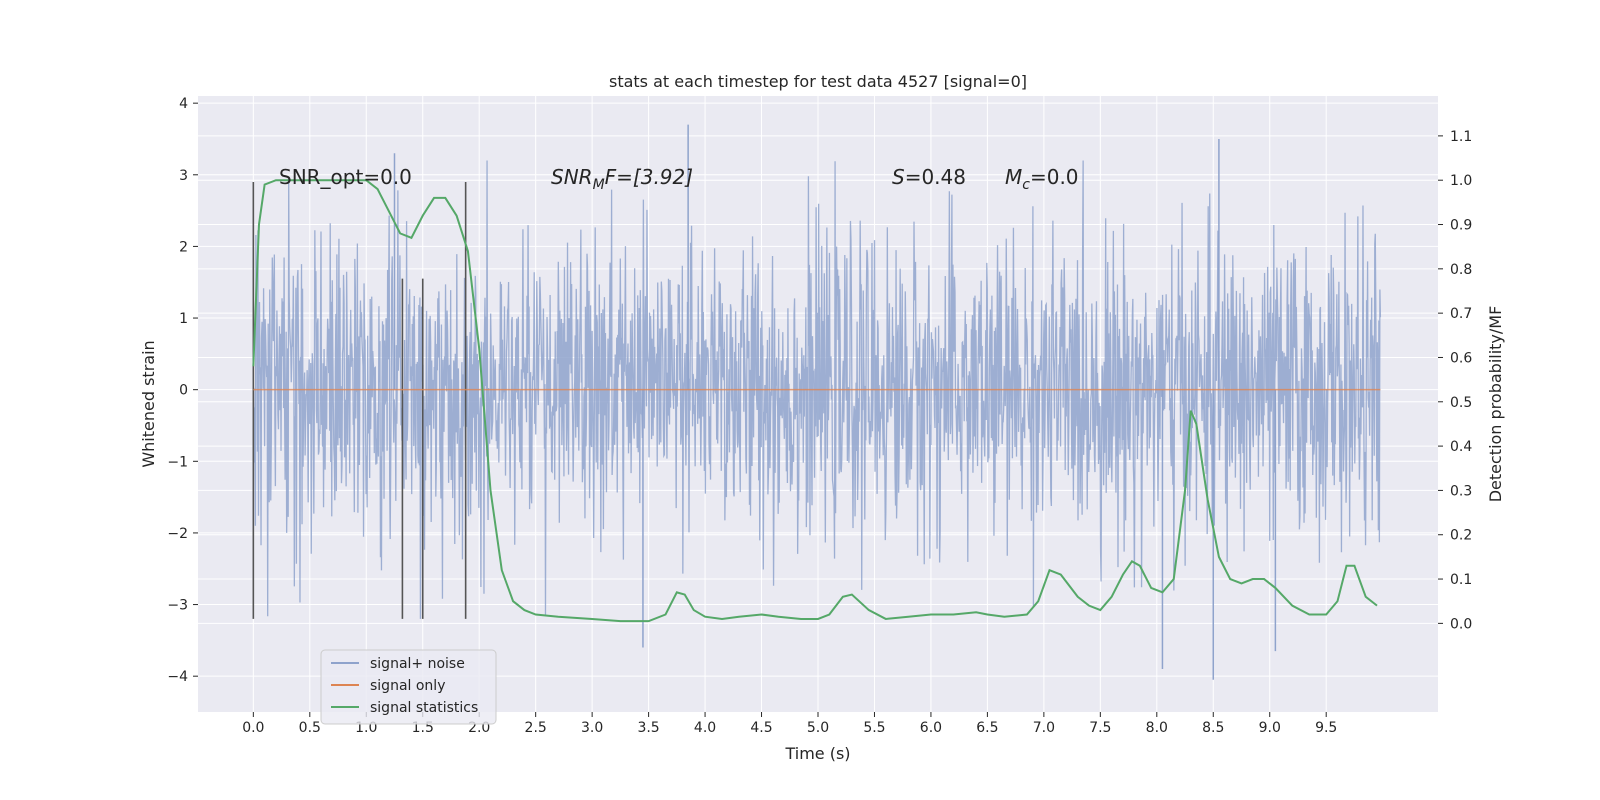 This screenshot has height=800, width=1600. What do you see at coordinates (183, 247) in the screenshot?
I see `y-left-tick-label-6: 2` at bounding box center [183, 247].